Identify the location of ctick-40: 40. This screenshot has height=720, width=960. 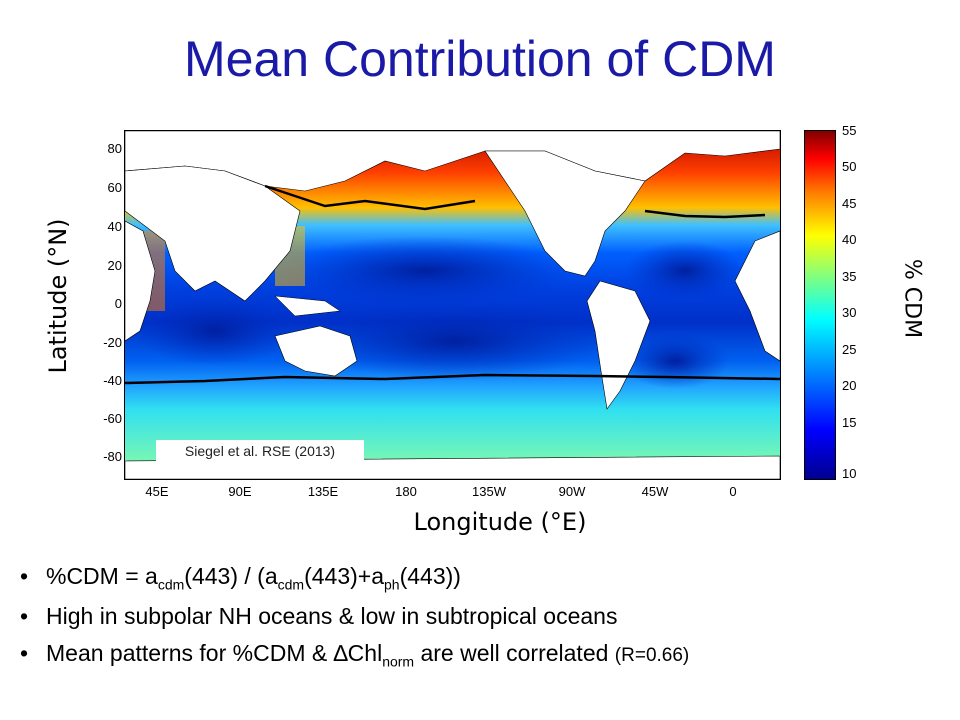
(849, 239).